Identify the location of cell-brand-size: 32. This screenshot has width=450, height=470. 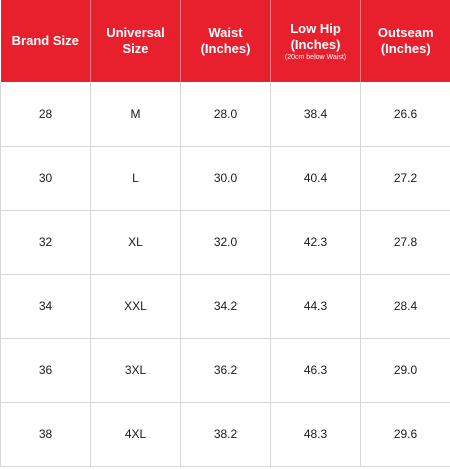
(45, 242).